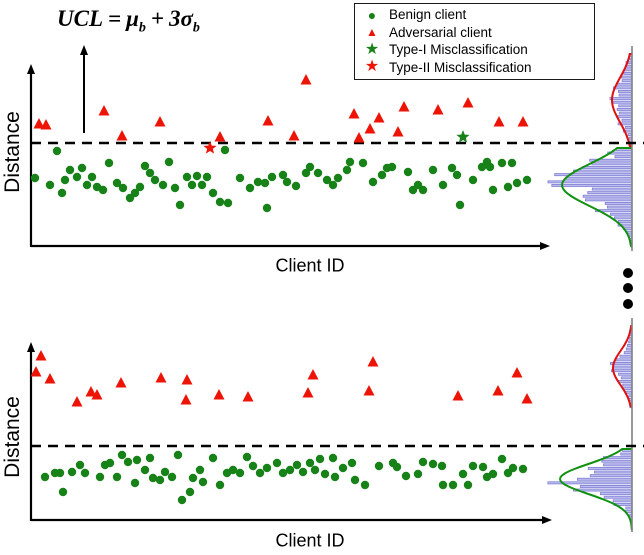 The image size is (644, 555). Describe the element at coordinates (372, 32) in the screenshot. I see `adversarial-client-icon: ▲` at that location.